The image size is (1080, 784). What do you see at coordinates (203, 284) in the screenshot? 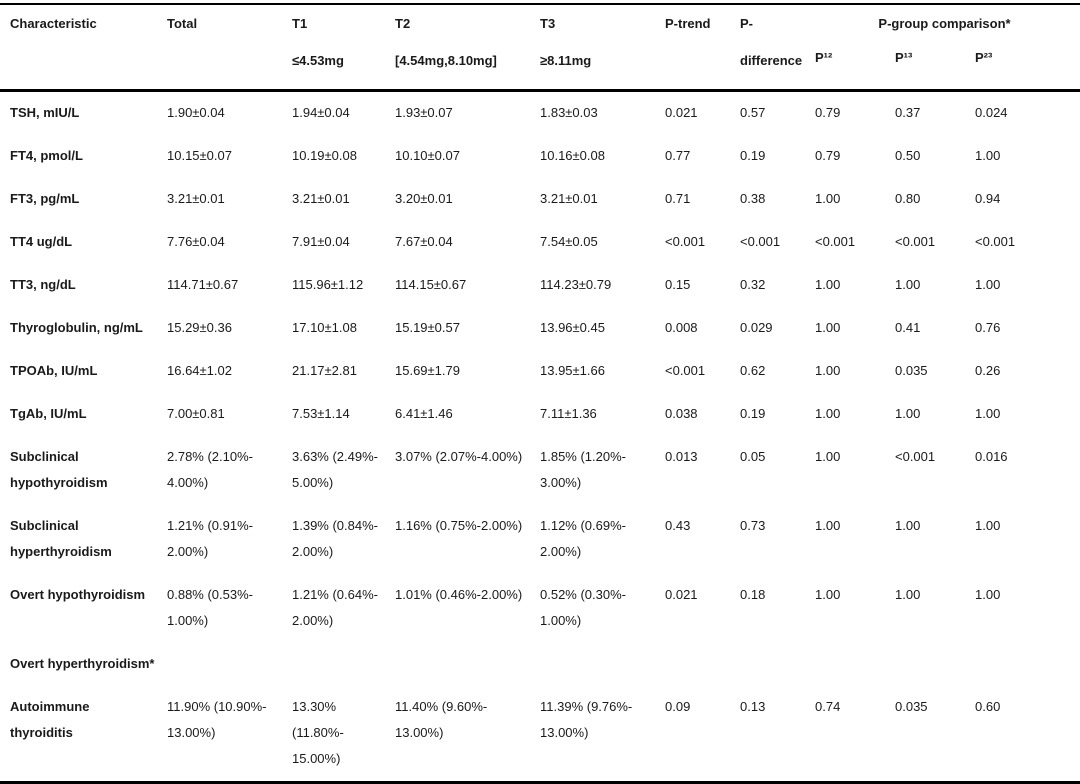
I see `cell: 114.71±0.67` at bounding box center [203, 284].